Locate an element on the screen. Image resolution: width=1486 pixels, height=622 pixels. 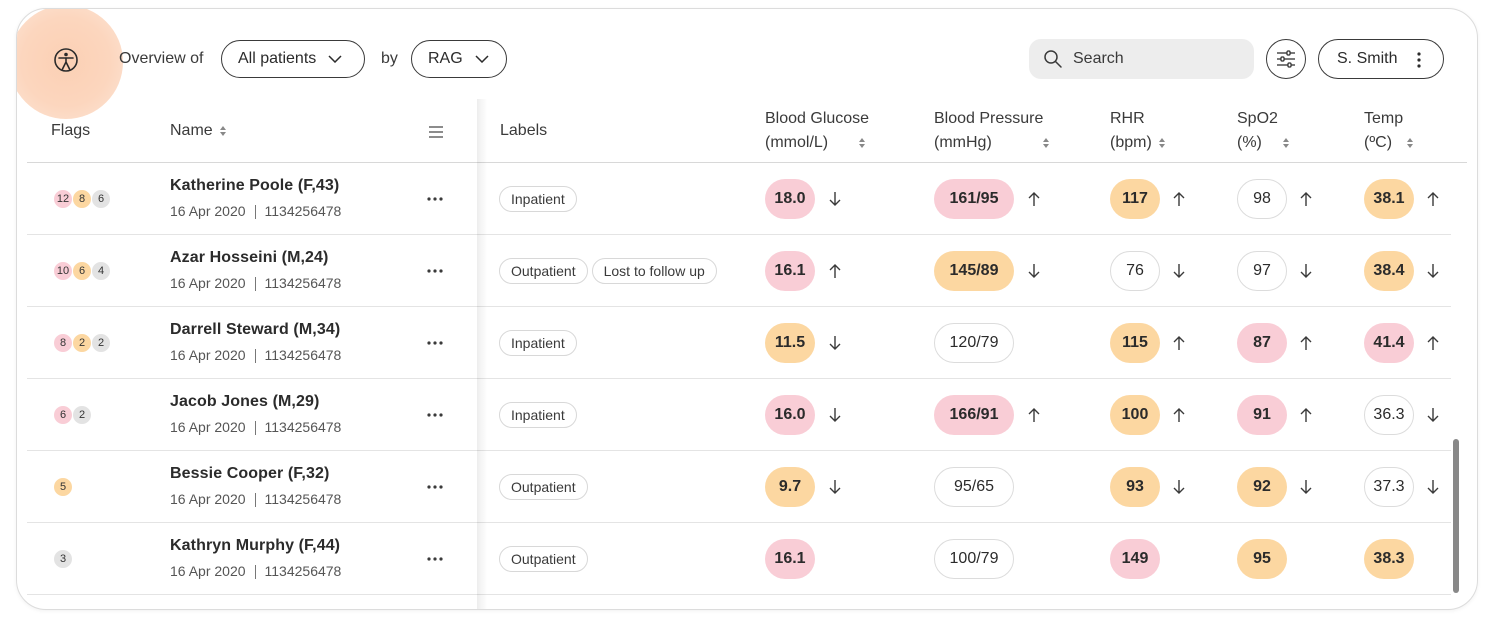
filter-button is located at coordinates (1286, 59).